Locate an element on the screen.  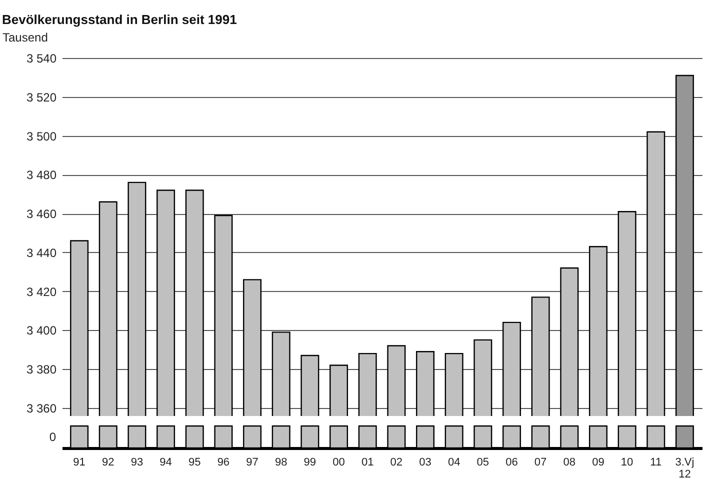
x-tick-label: 95 is located at coordinates (194, 462).